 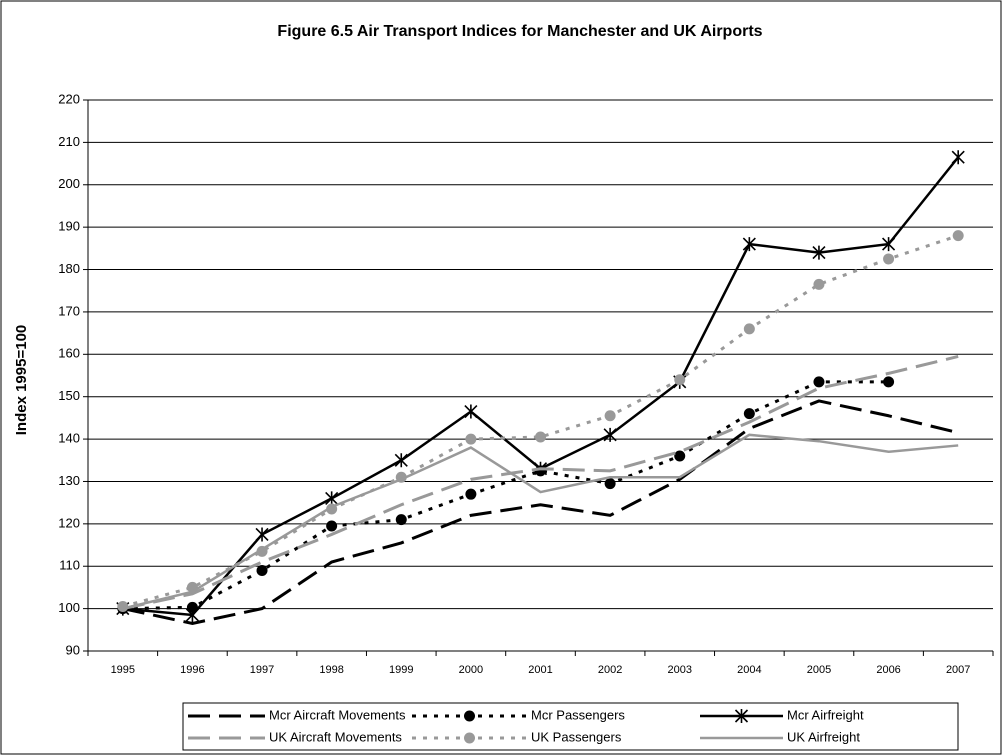 I want to click on x-tick-label: 2000, so click(x=471, y=670).